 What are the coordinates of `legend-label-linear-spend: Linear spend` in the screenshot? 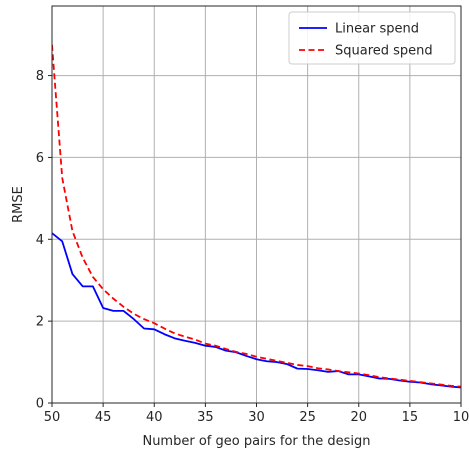 It's located at (377, 29).